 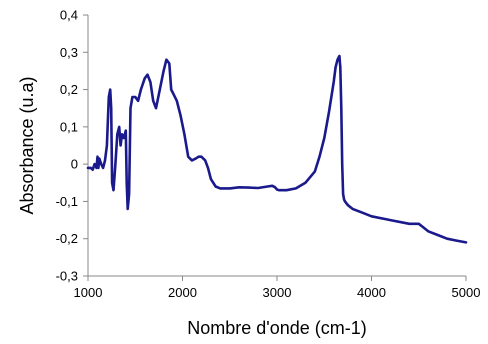 What do you see at coordinates (277, 292) in the screenshot?
I see `x-tick-label: 3000` at bounding box center [277, 292].